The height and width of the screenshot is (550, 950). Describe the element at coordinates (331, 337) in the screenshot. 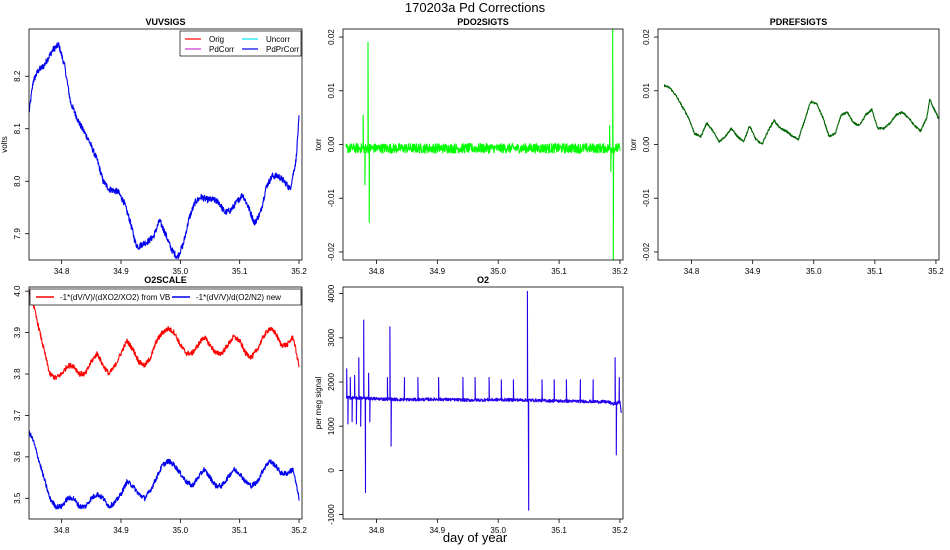

I see `y-tick-label: 3000` at that location.